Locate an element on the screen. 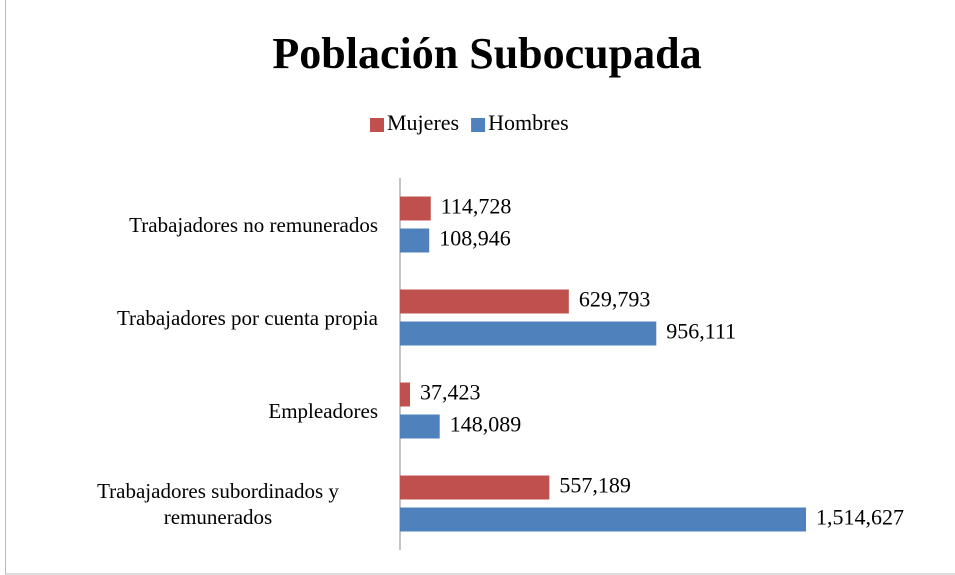  category-label: Empleadores is located at coordinates (213, 411).